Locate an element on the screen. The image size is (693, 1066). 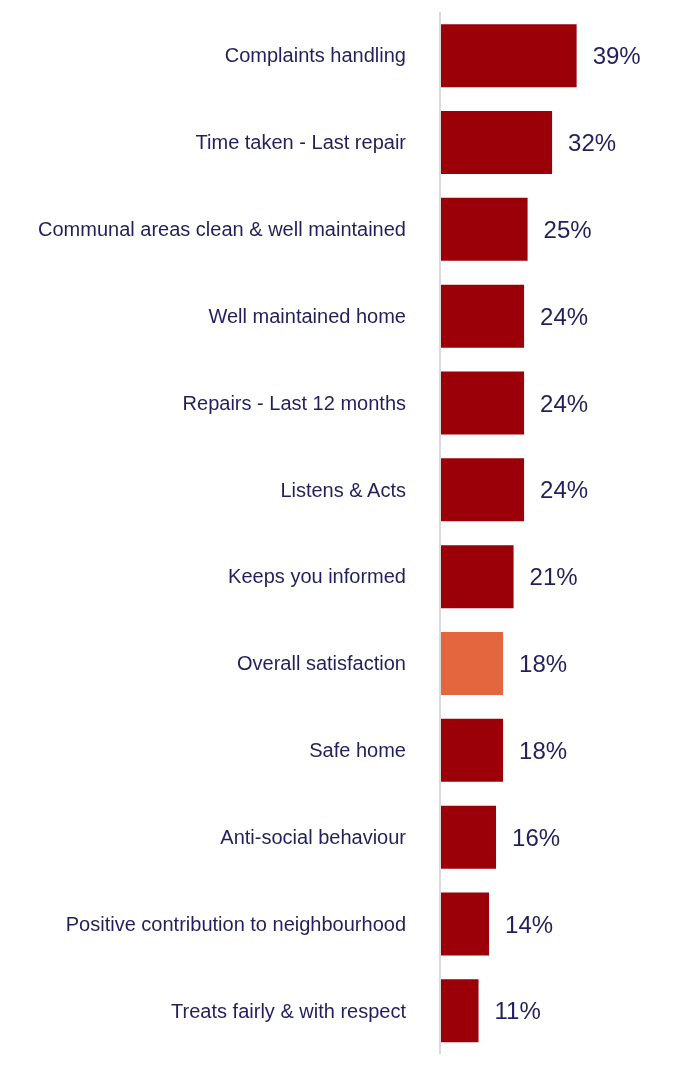
data-label: 16% is located at coordinates (536, 837).